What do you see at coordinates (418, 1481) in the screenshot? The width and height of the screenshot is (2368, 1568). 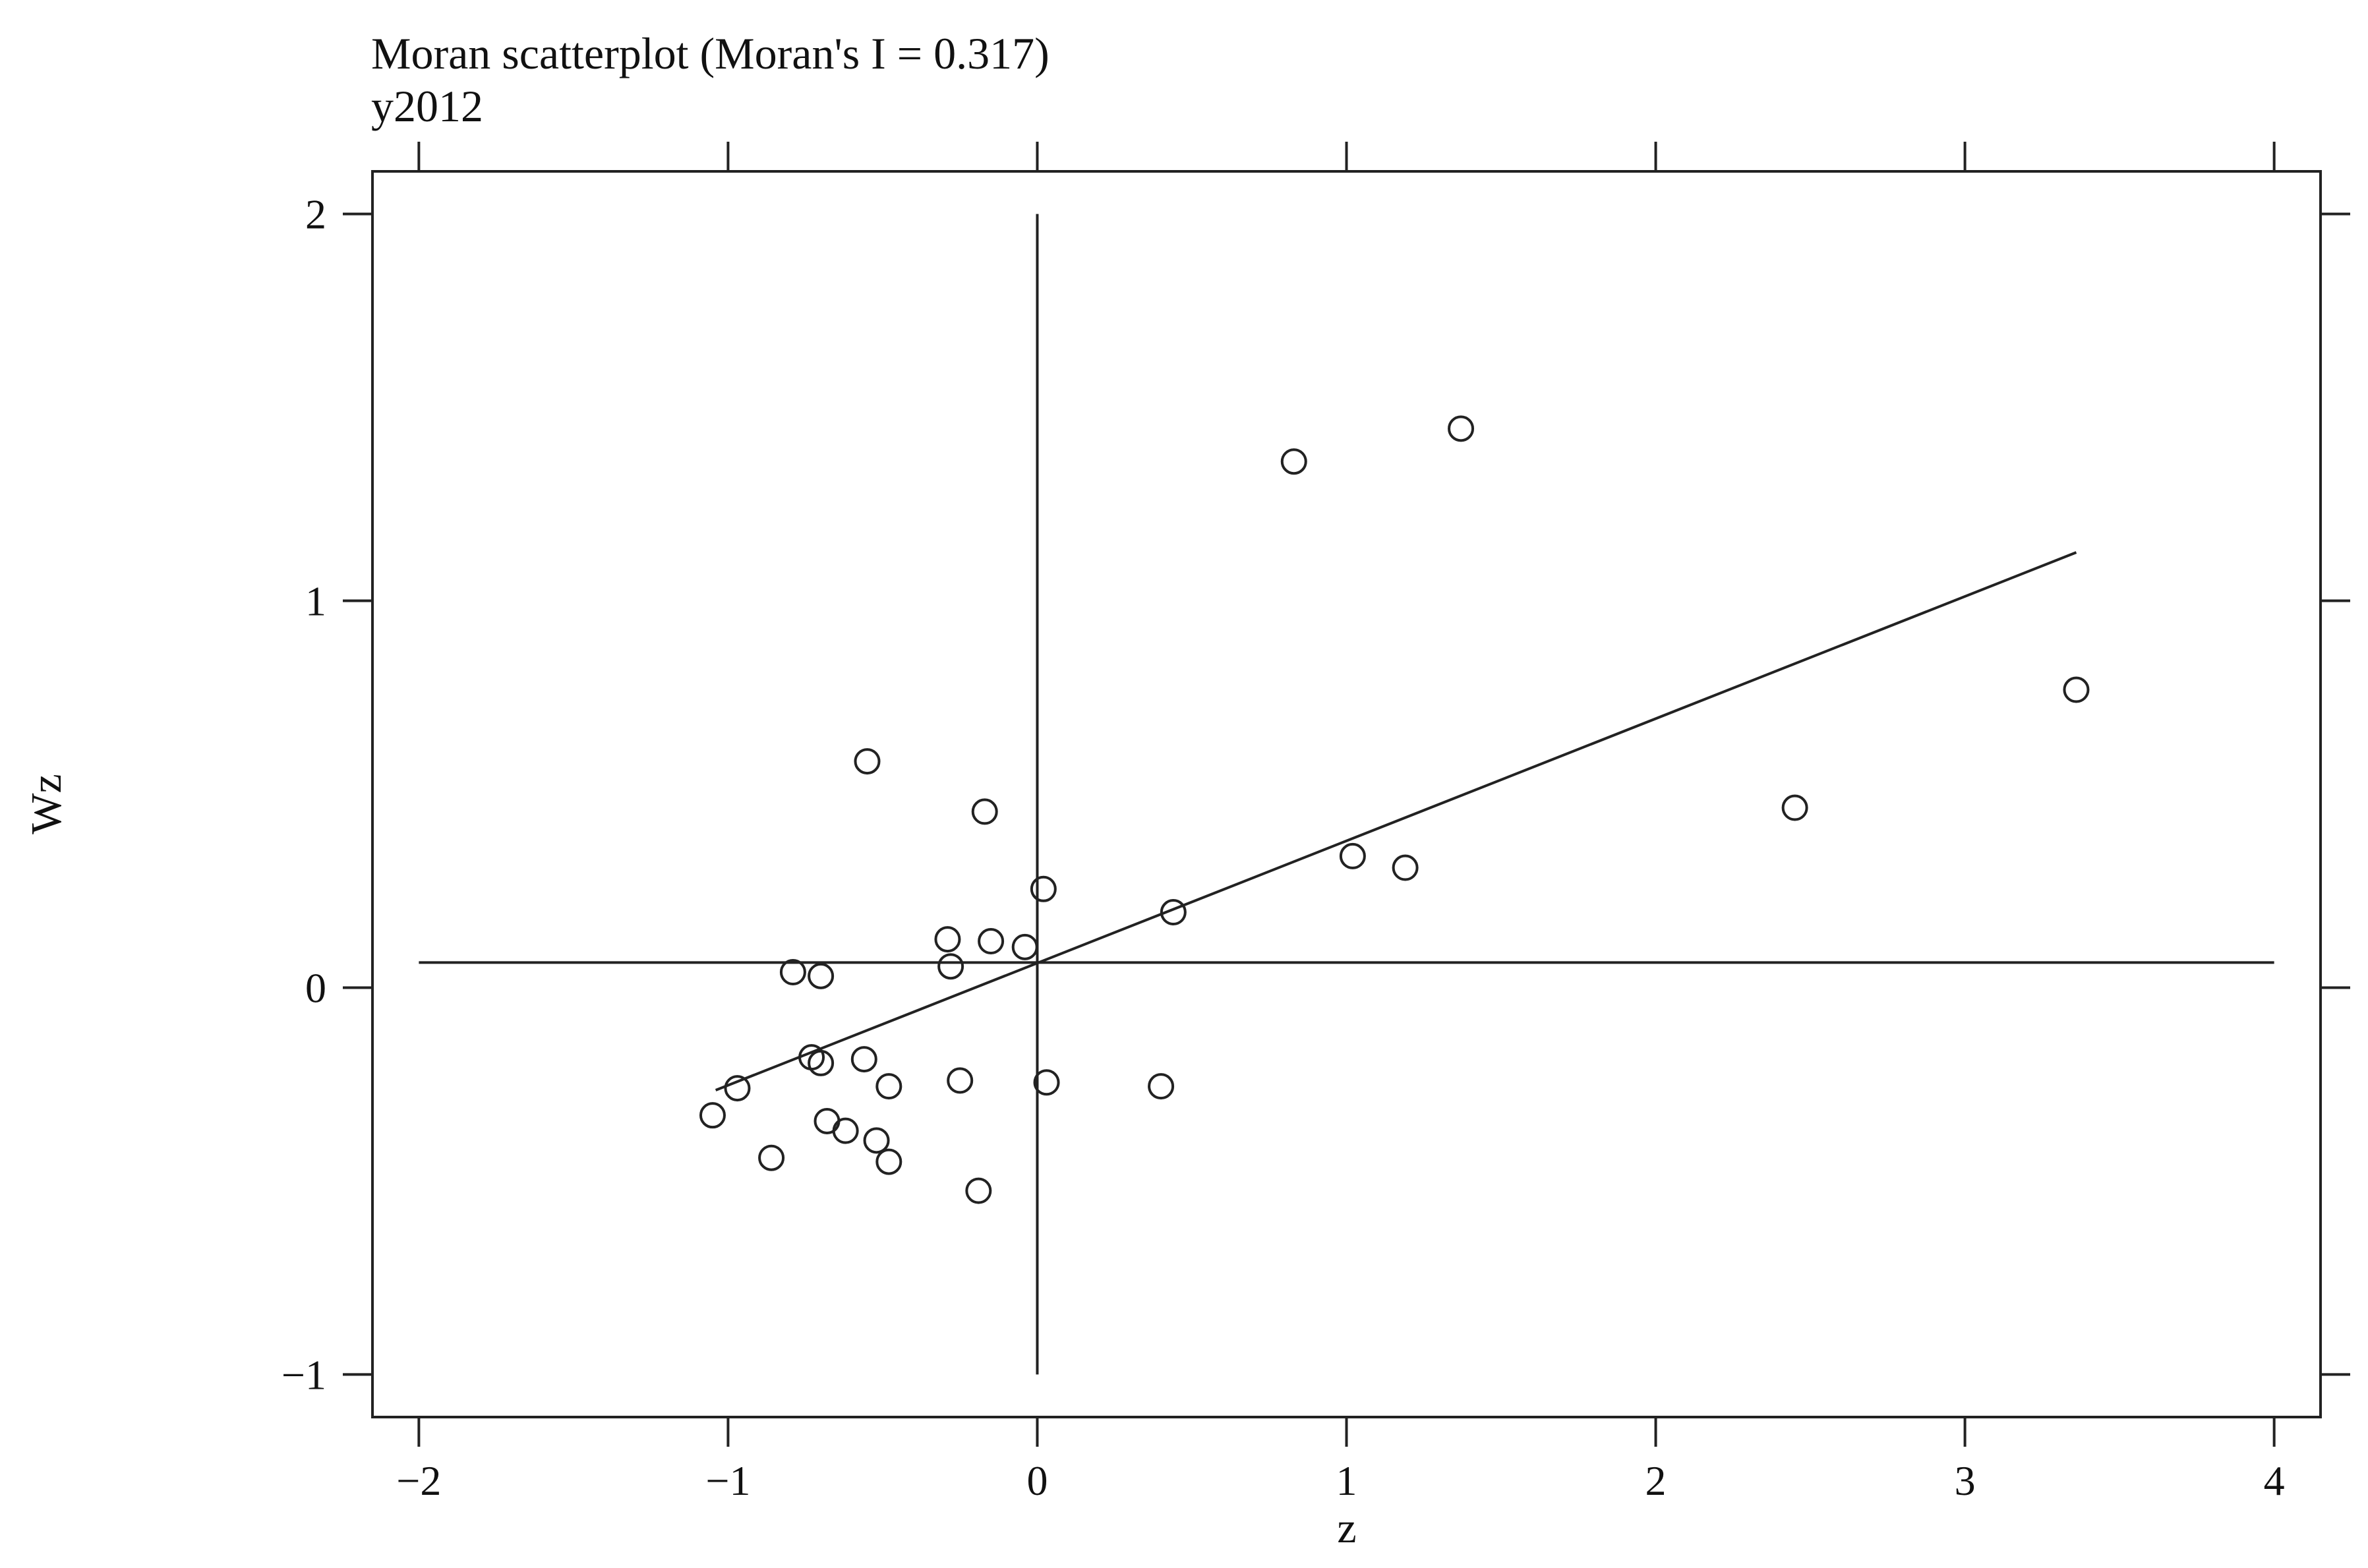 I see `x-tick-label-0: −2` at bounding box center [418, 1481].